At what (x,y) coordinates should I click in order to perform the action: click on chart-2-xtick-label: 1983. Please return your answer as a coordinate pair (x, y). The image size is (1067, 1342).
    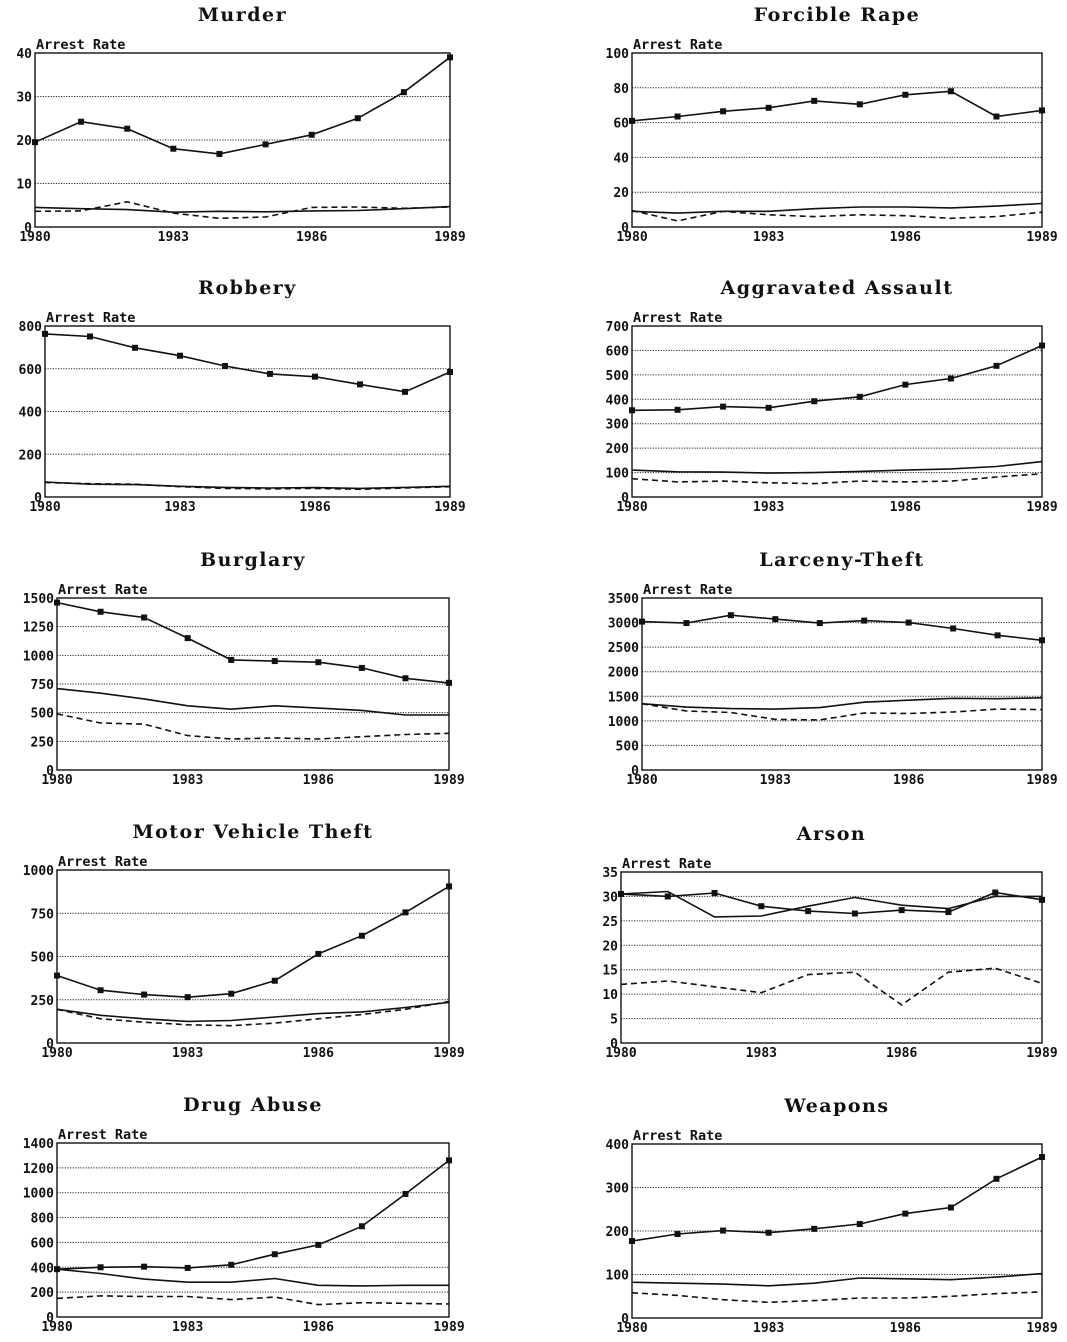
    Looking at the image, I should click on (179, 507).